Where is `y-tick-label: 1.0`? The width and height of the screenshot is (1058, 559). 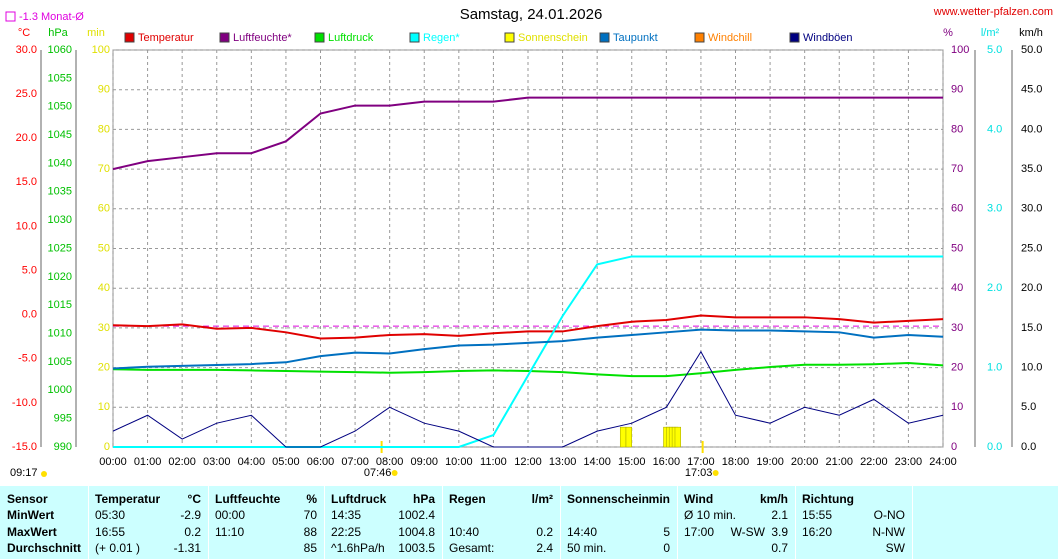 y-tick-label: 1.0 is located at coordinates (994, 368).